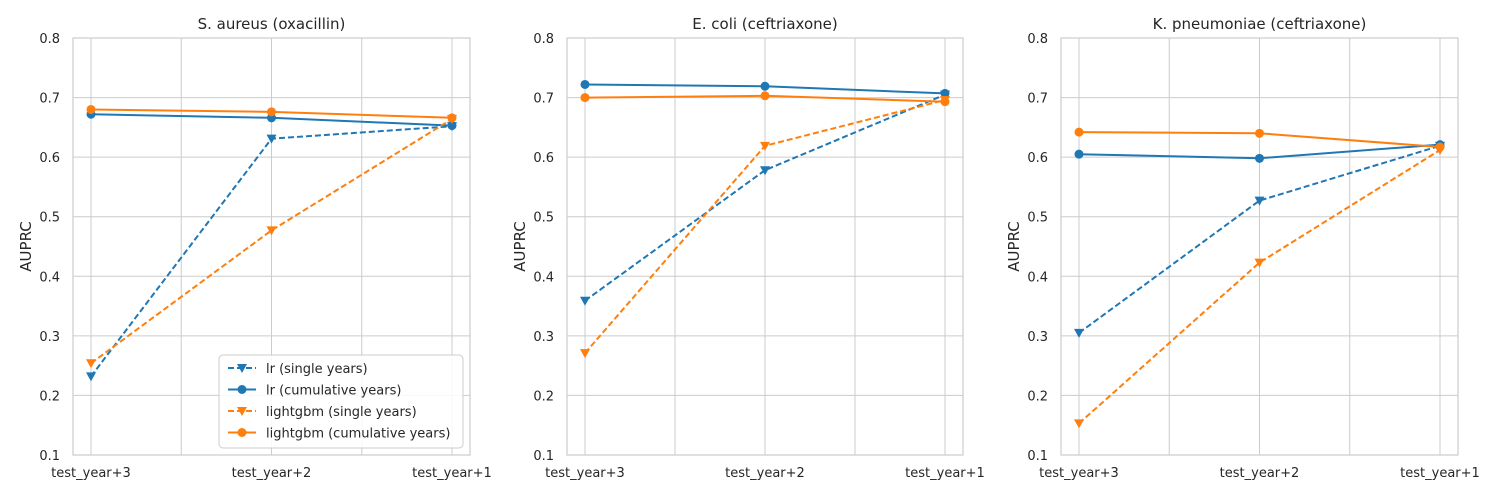 This screenshot has height=500, width=1500. I want to click on chart-title: S. aureus (oxacillin), so click(272, 24).